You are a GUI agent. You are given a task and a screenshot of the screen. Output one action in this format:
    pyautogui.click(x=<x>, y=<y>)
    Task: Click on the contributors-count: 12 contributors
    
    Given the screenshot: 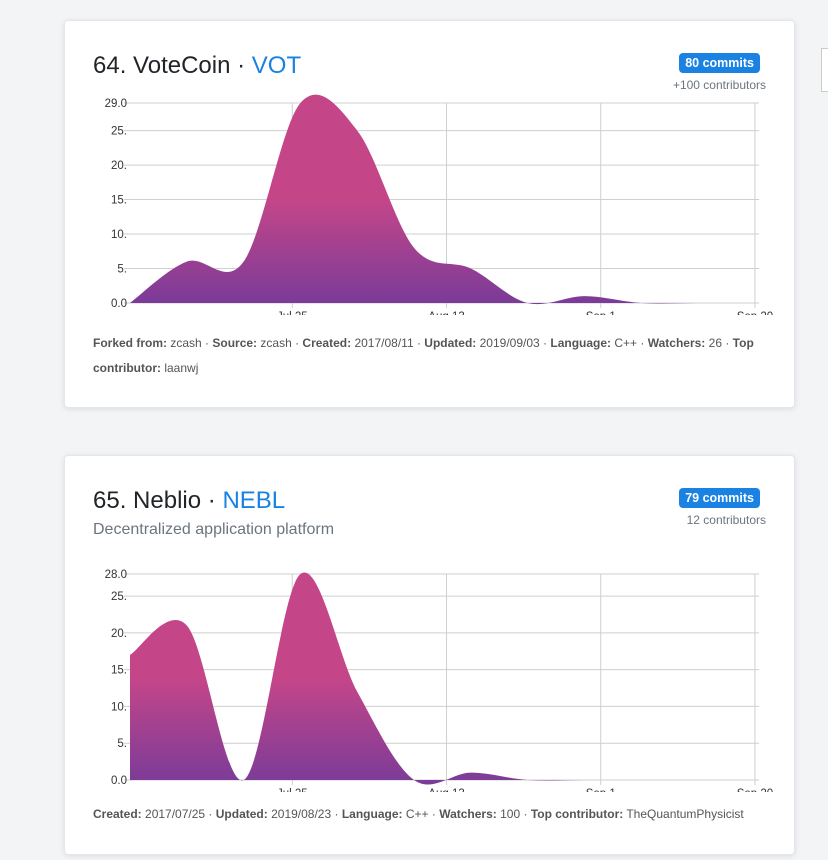 What is the action you would take?
    pyautogui.click(x=726, y=520)
    